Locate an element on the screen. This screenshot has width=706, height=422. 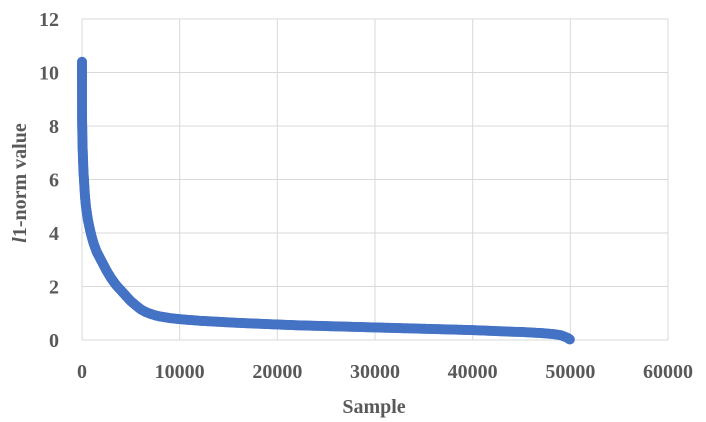
y-axis-title-italic: l is located at coordinates (20, 240).